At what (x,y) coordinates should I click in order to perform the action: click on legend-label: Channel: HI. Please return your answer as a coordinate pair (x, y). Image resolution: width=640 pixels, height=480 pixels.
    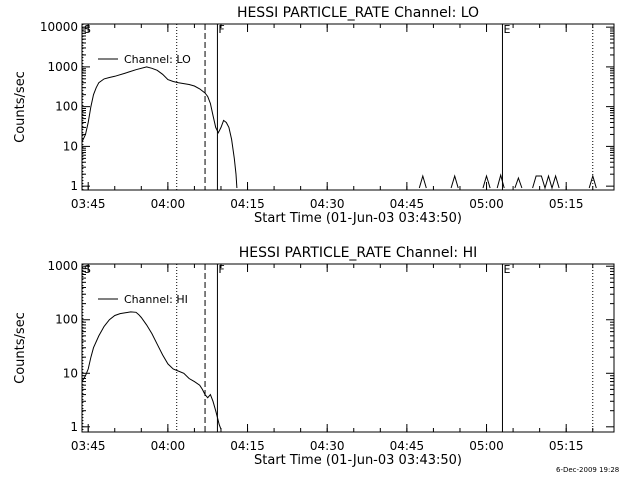
    Looking at the image, I should click on (156, 299).